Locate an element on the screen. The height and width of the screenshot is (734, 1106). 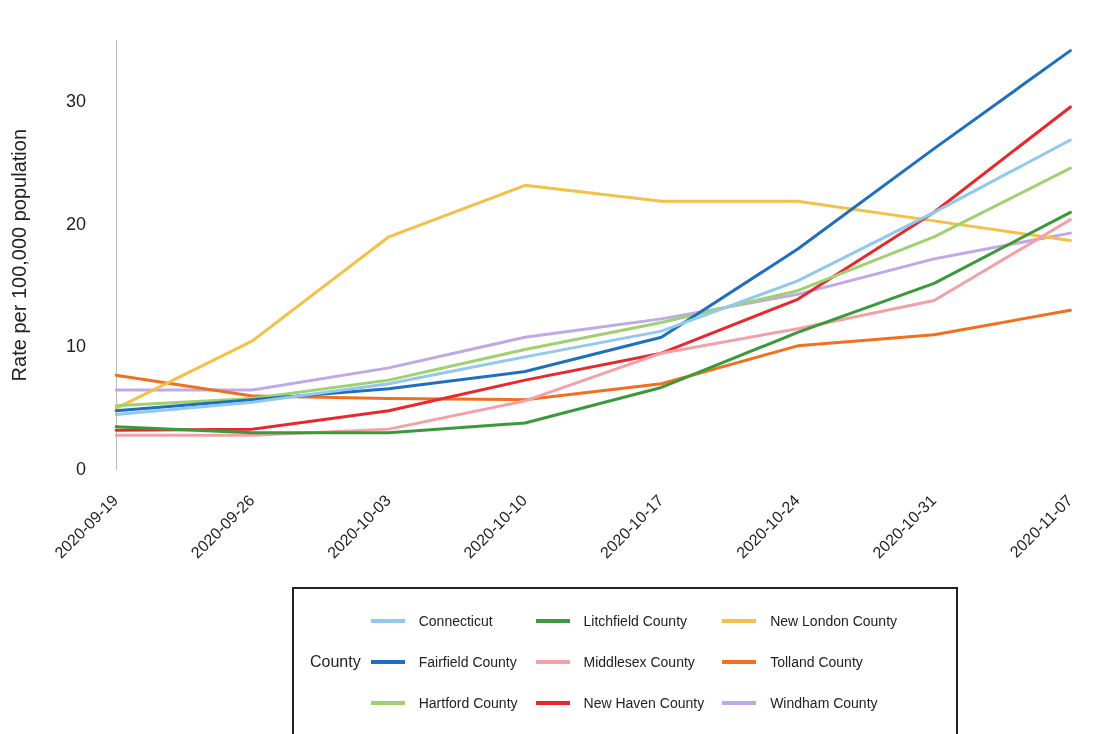
legend-label: New Haven County is located at coordinates (644, 703).